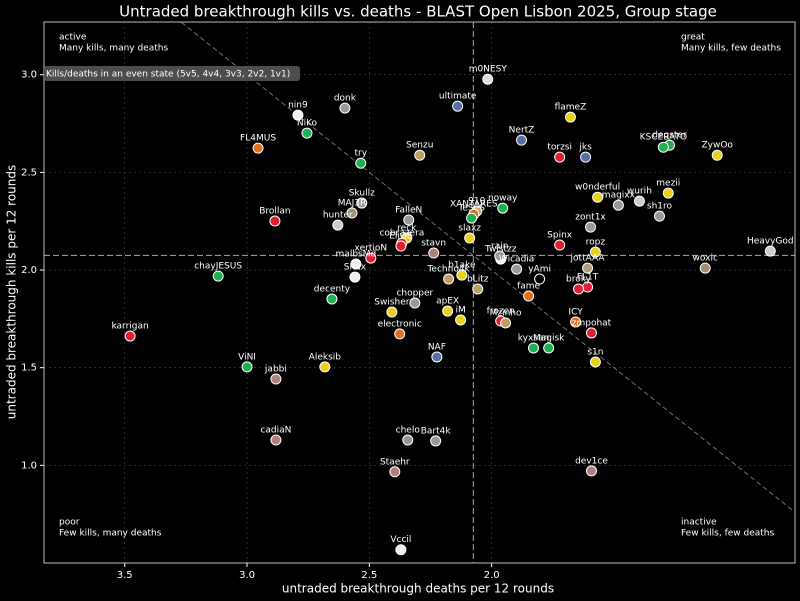 The width and height of the screenshot is (800, 601). What do you see at coordinates (705, 259) in the screenshot?
I see `point-label: woxic` at bounding box center [705, 259].